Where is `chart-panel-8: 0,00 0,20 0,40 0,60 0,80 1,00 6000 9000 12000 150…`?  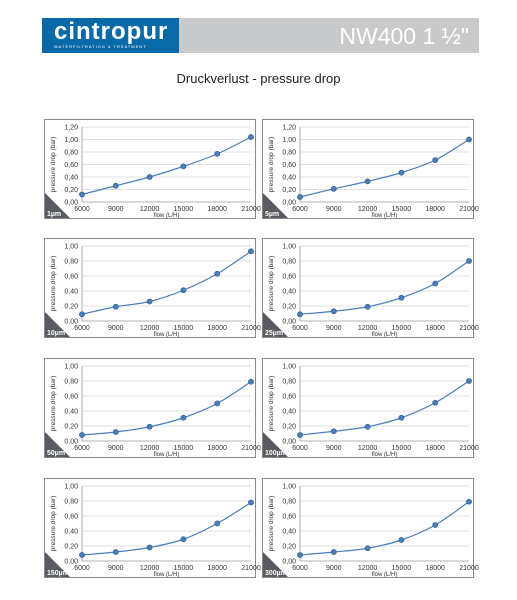
chart-panel-8: 0,00 0,20 0,40 0,60 0,80 1,00 6000 9000 12000 150… is located at coordinates (370, 528).